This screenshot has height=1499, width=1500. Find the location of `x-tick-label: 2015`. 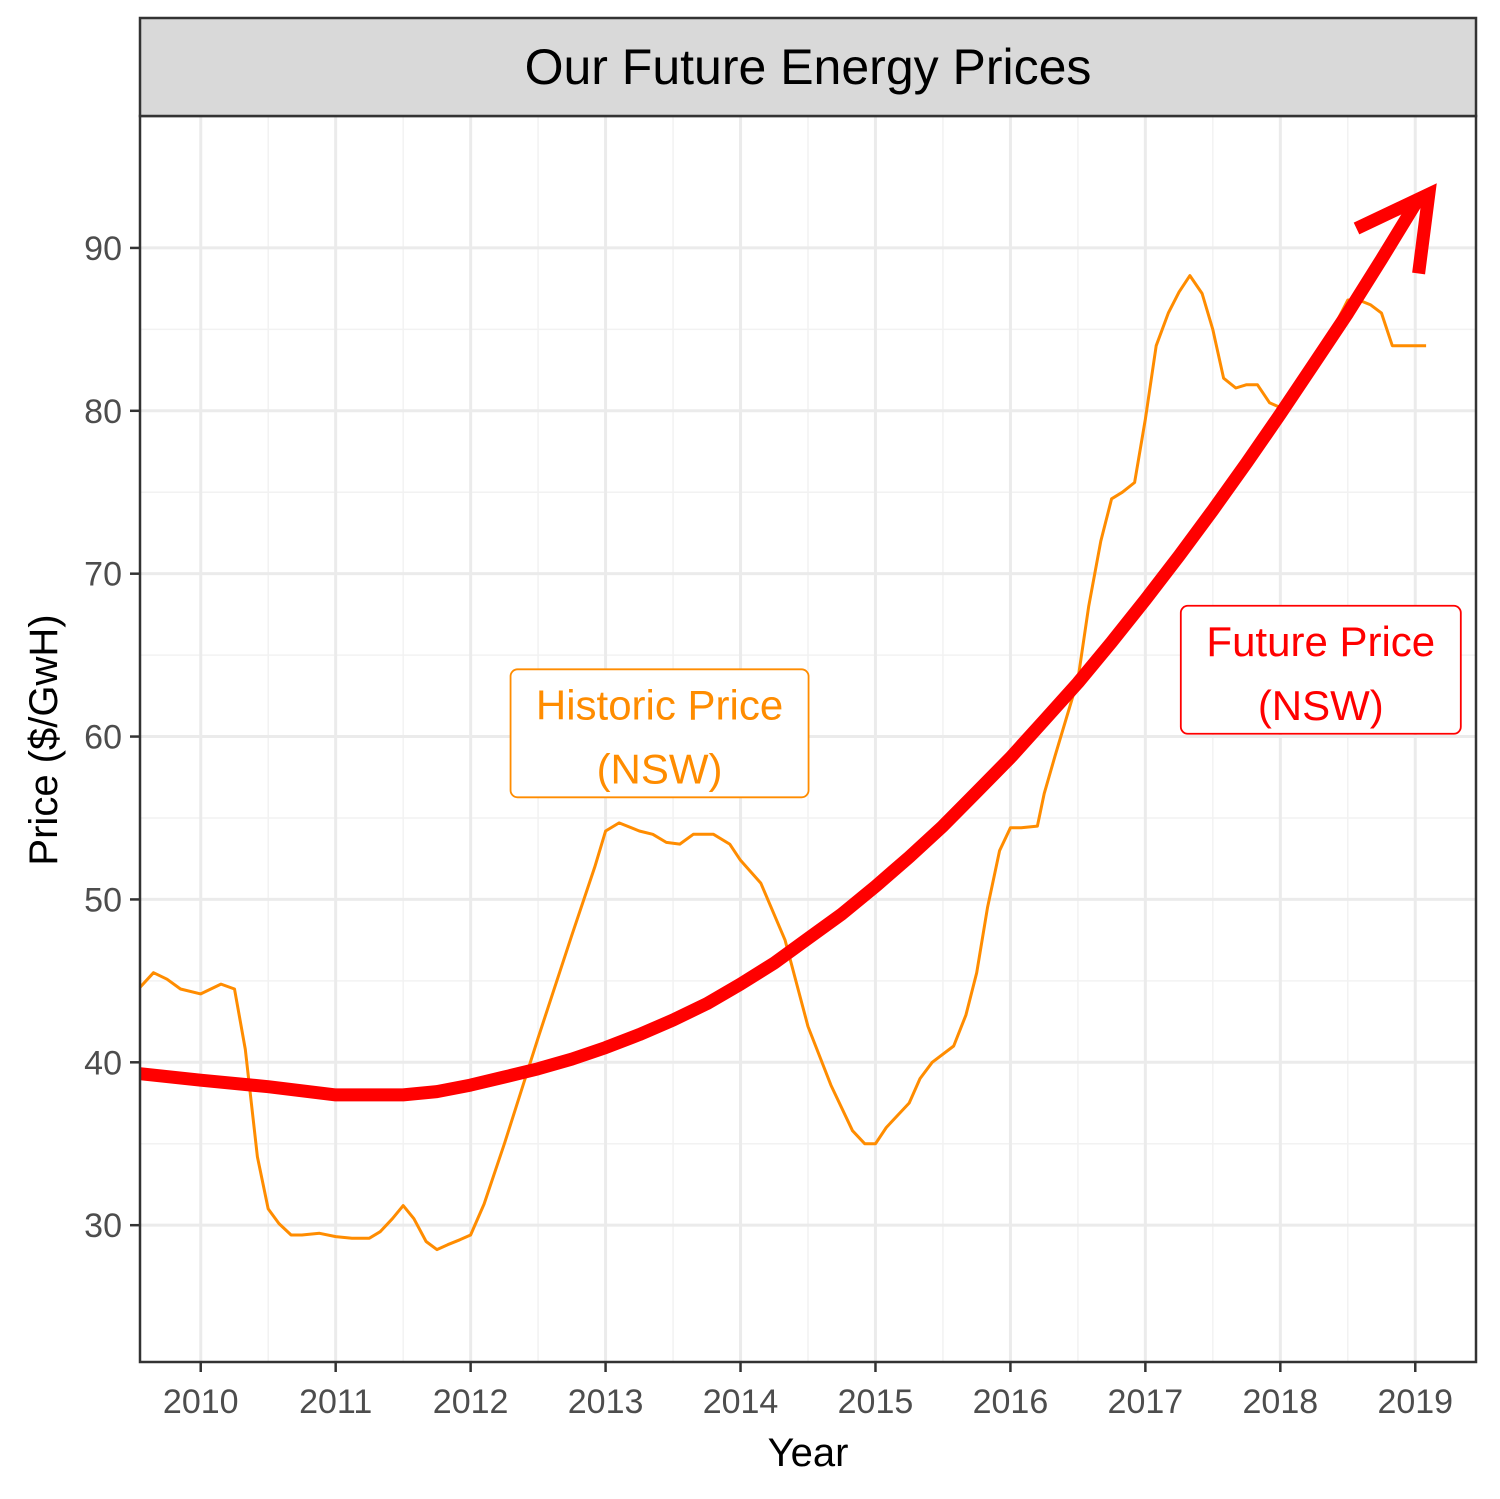

x-tick-label: 2015 is located at coordinates (876, 1402).